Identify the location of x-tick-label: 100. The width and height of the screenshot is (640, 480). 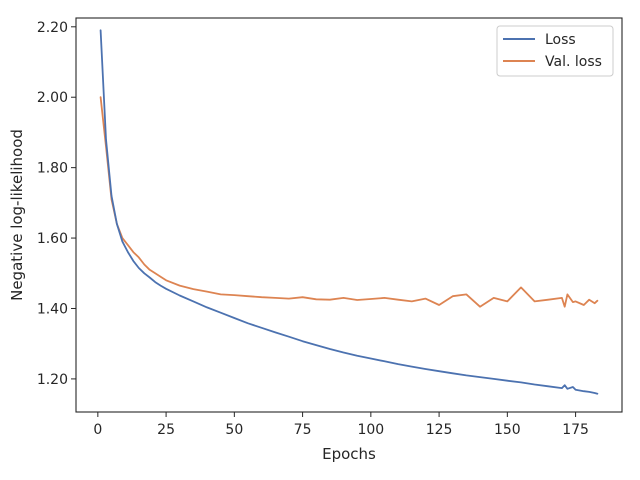
(370, 430).